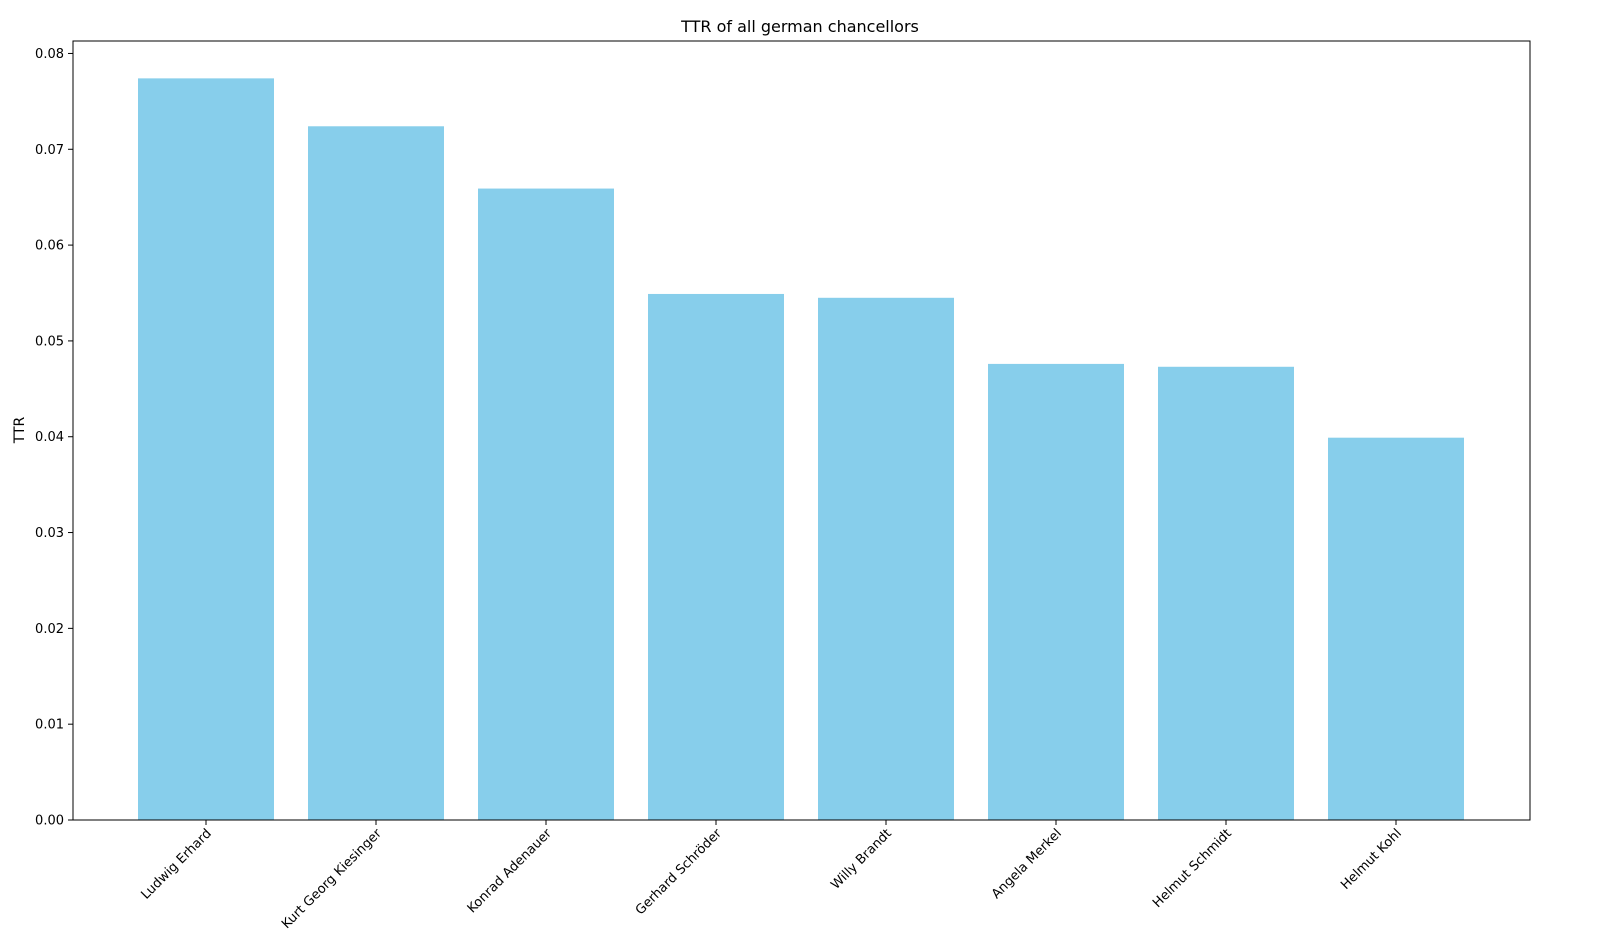  I want to click on x-tick-label-3: Gerhard Schröder, so click(679, 872).